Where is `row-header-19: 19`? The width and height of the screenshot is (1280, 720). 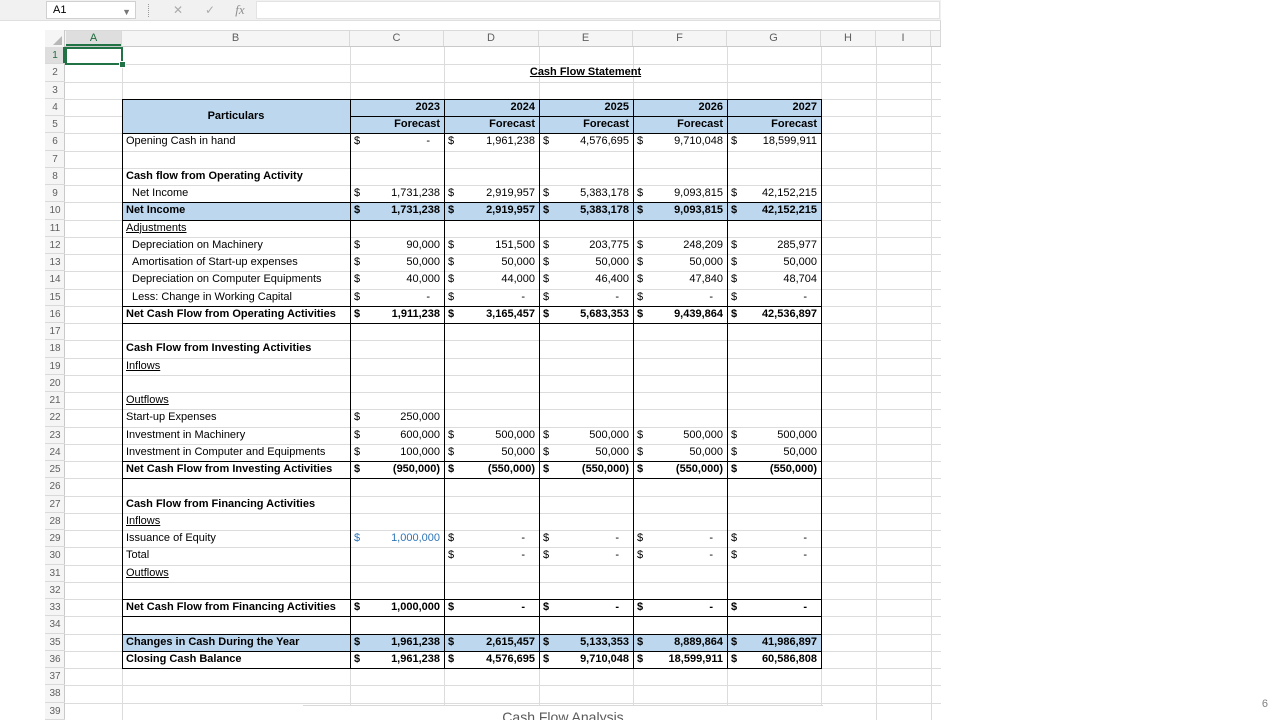
row-header-19: 19 is located at coordinates (55, 366).